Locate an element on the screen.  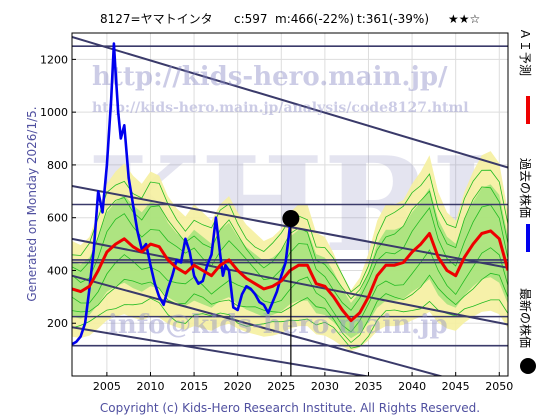
header-target-info: t:361(-39%) is located at coordinates (393, 19).